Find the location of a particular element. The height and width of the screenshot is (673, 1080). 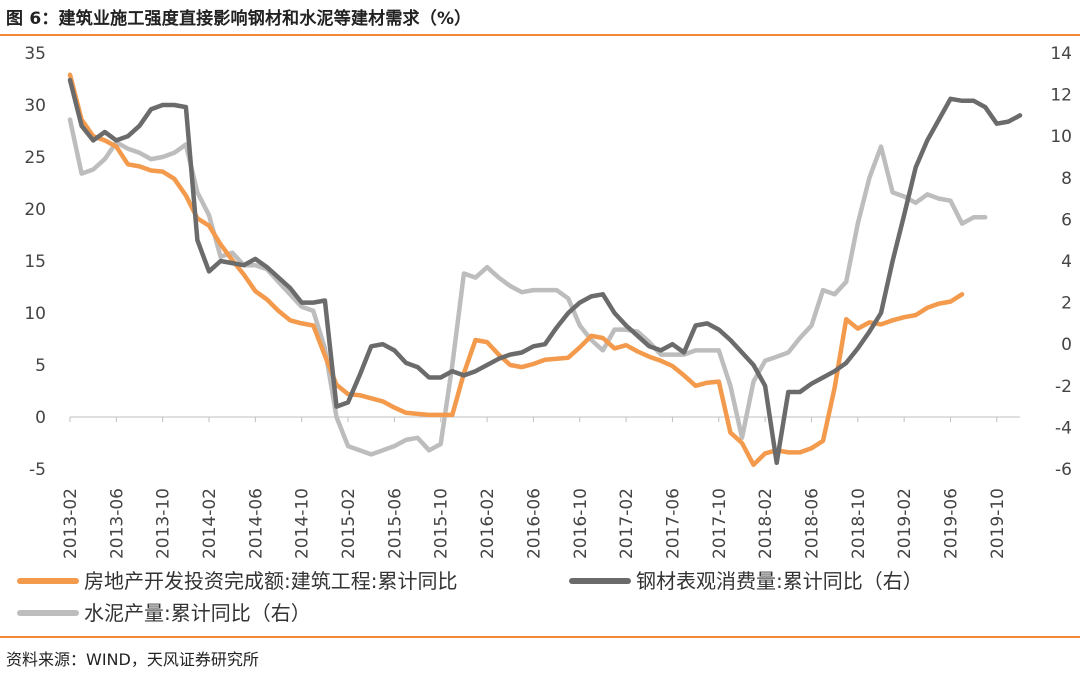

x-tick-label: 2013-06 is located at coordinates (117, 523).